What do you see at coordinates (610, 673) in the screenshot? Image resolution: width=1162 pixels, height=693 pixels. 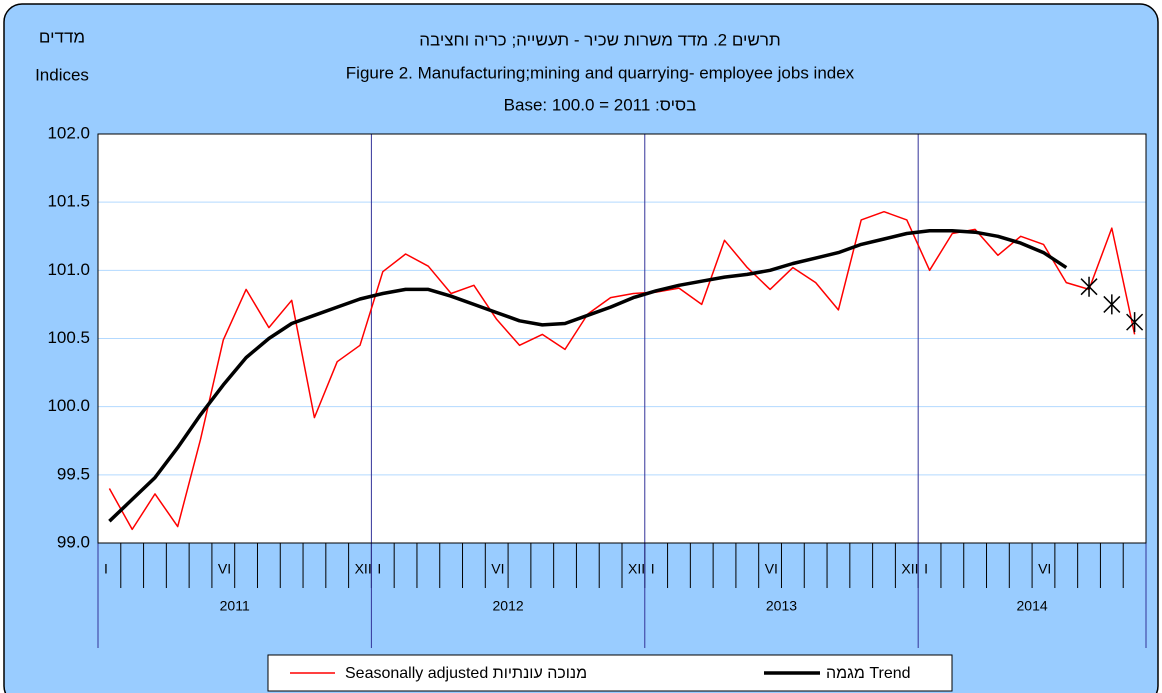 I see `legend` at bounding box center [610, 673].